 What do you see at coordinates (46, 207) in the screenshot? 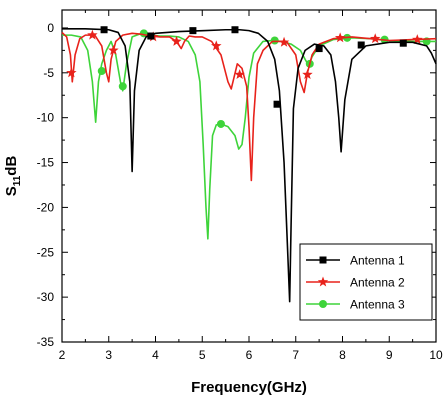
I see `y-tick-label: -20` at bounding box center [46, 207].